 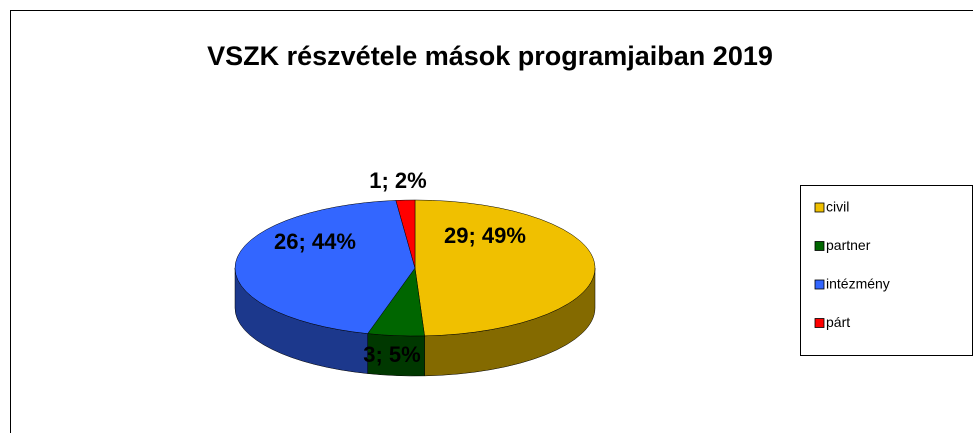 What do you see at coordinates (485, 235) in the screenshot?
I see `data-label: 29; 49%` at bounding box center [485, 235].